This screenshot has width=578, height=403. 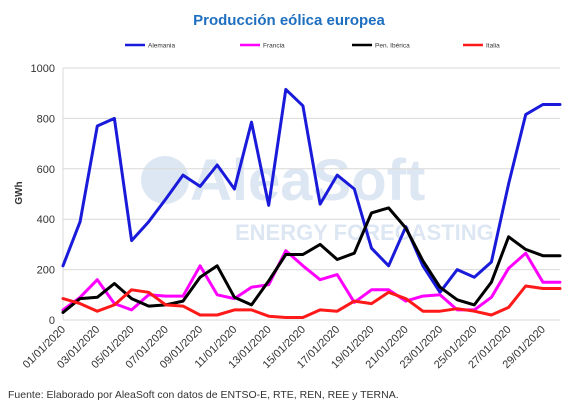 I want to click on y-tick-label: 600, so click(x=46, y=170).